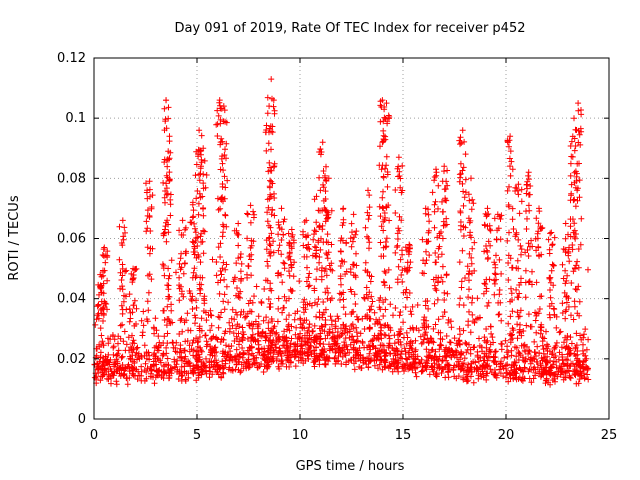 This screenshot has width=640, height=480. Describe the element at coordinates (14, 237) in the screenshot. I see `y-axis-label: ROTI / TECUs` at that location.